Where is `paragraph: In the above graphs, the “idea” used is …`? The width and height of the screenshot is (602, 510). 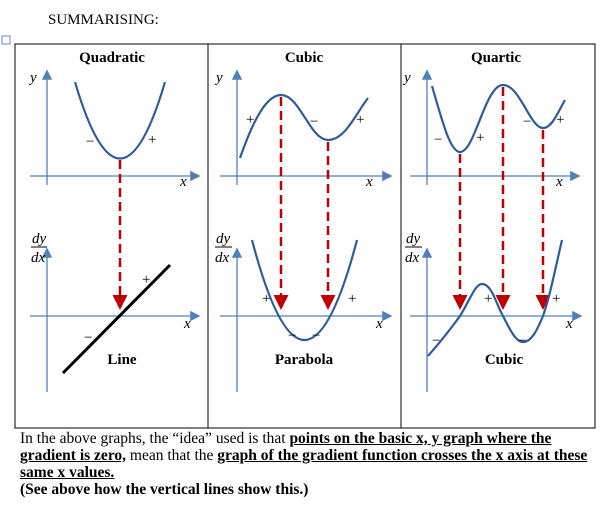
paragraph: In the above graphs, the “idea” used is … is located at coordinates (310, 464).